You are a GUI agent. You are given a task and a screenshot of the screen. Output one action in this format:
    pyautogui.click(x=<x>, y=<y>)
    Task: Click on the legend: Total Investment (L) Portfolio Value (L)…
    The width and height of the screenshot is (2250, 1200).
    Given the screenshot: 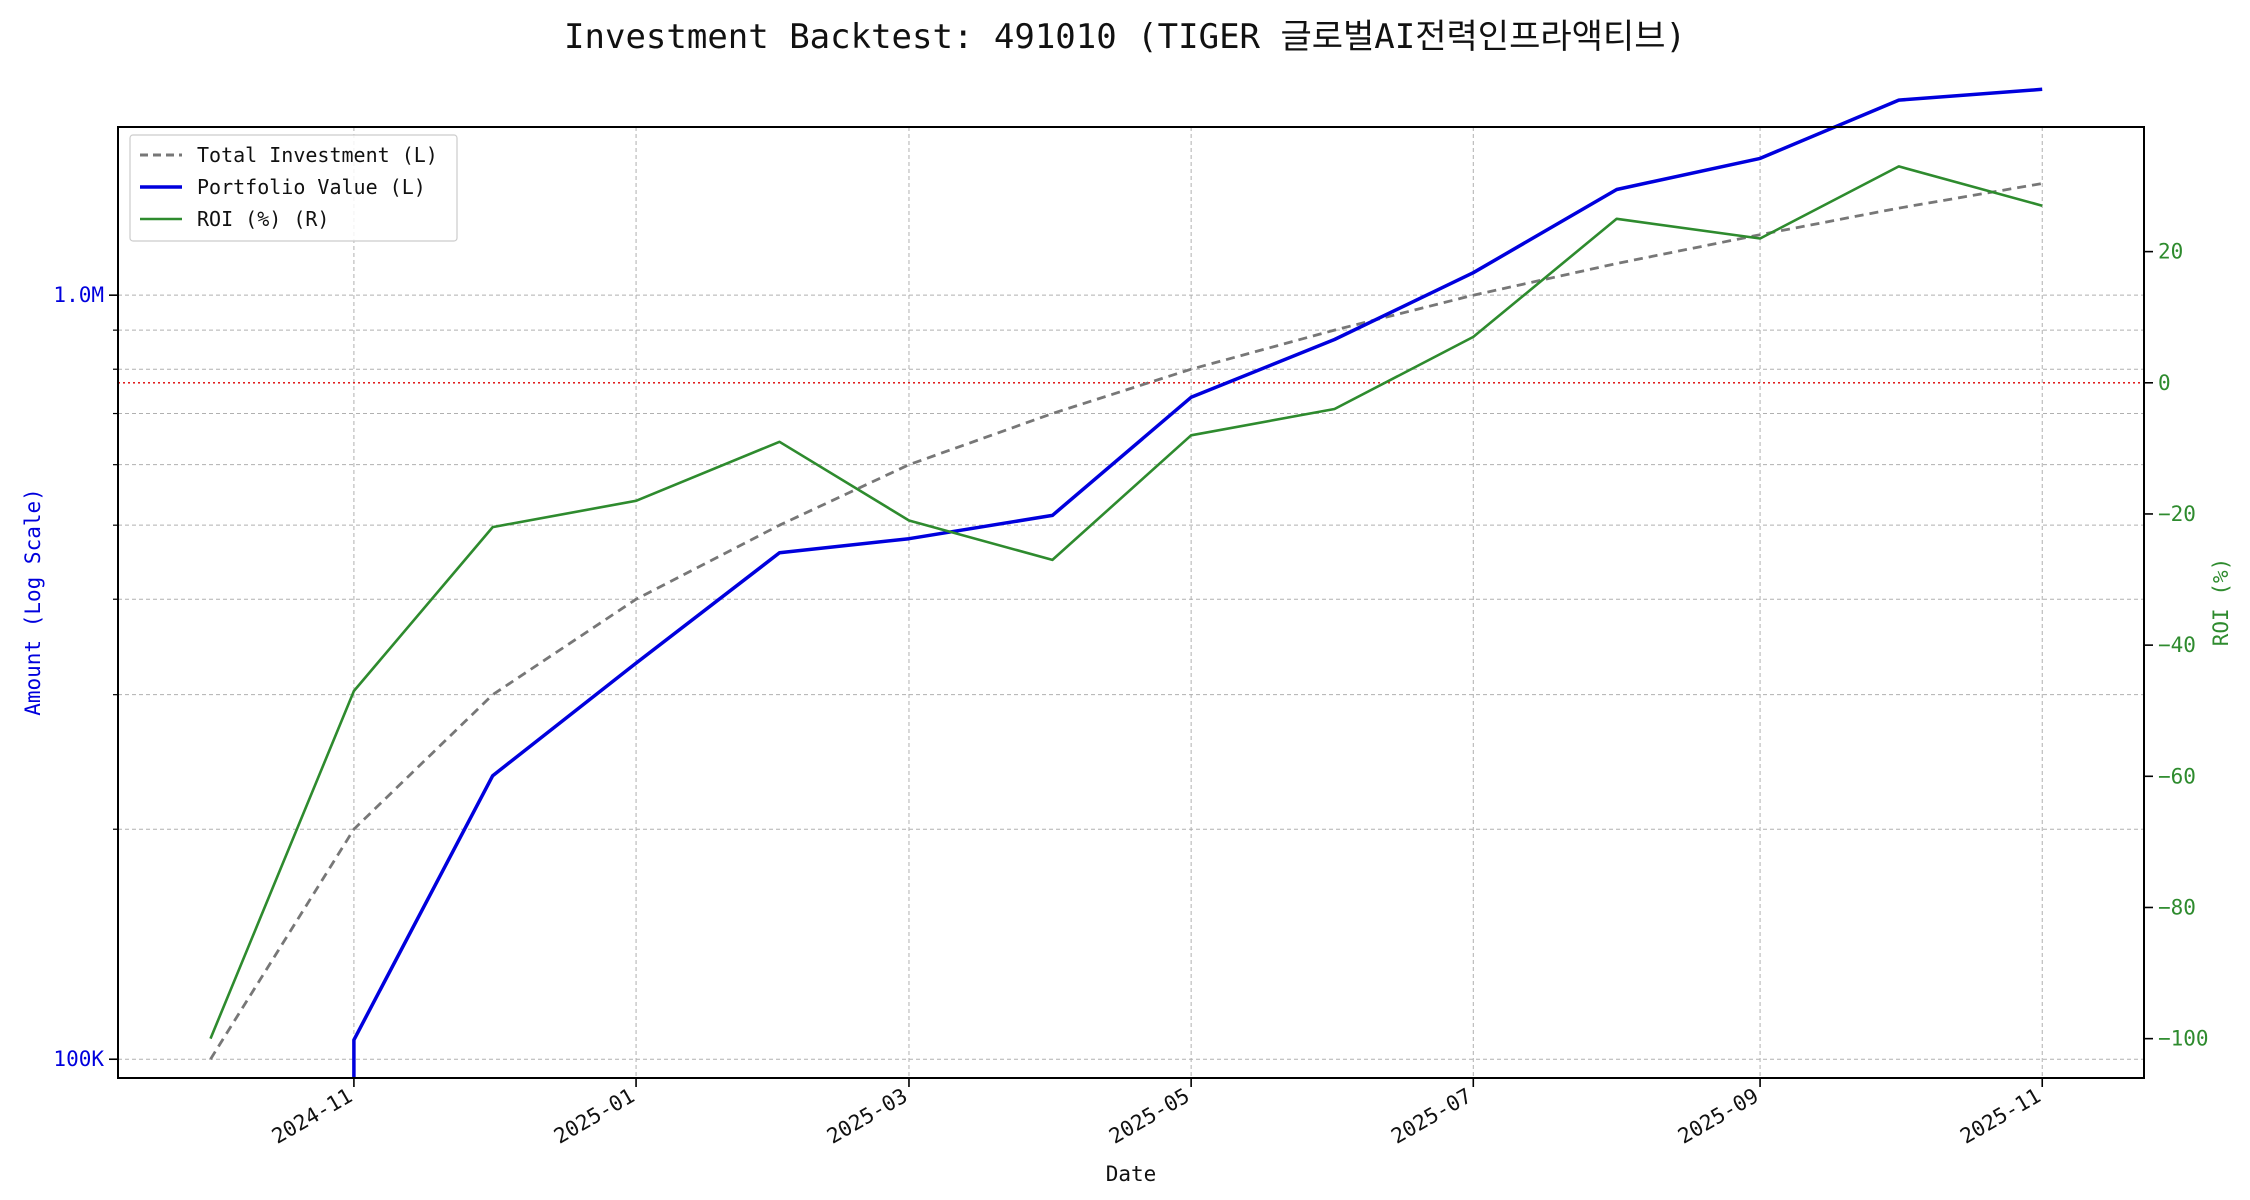 What is the action you would take?
    pyautogui.click(x=293, y=188)
    